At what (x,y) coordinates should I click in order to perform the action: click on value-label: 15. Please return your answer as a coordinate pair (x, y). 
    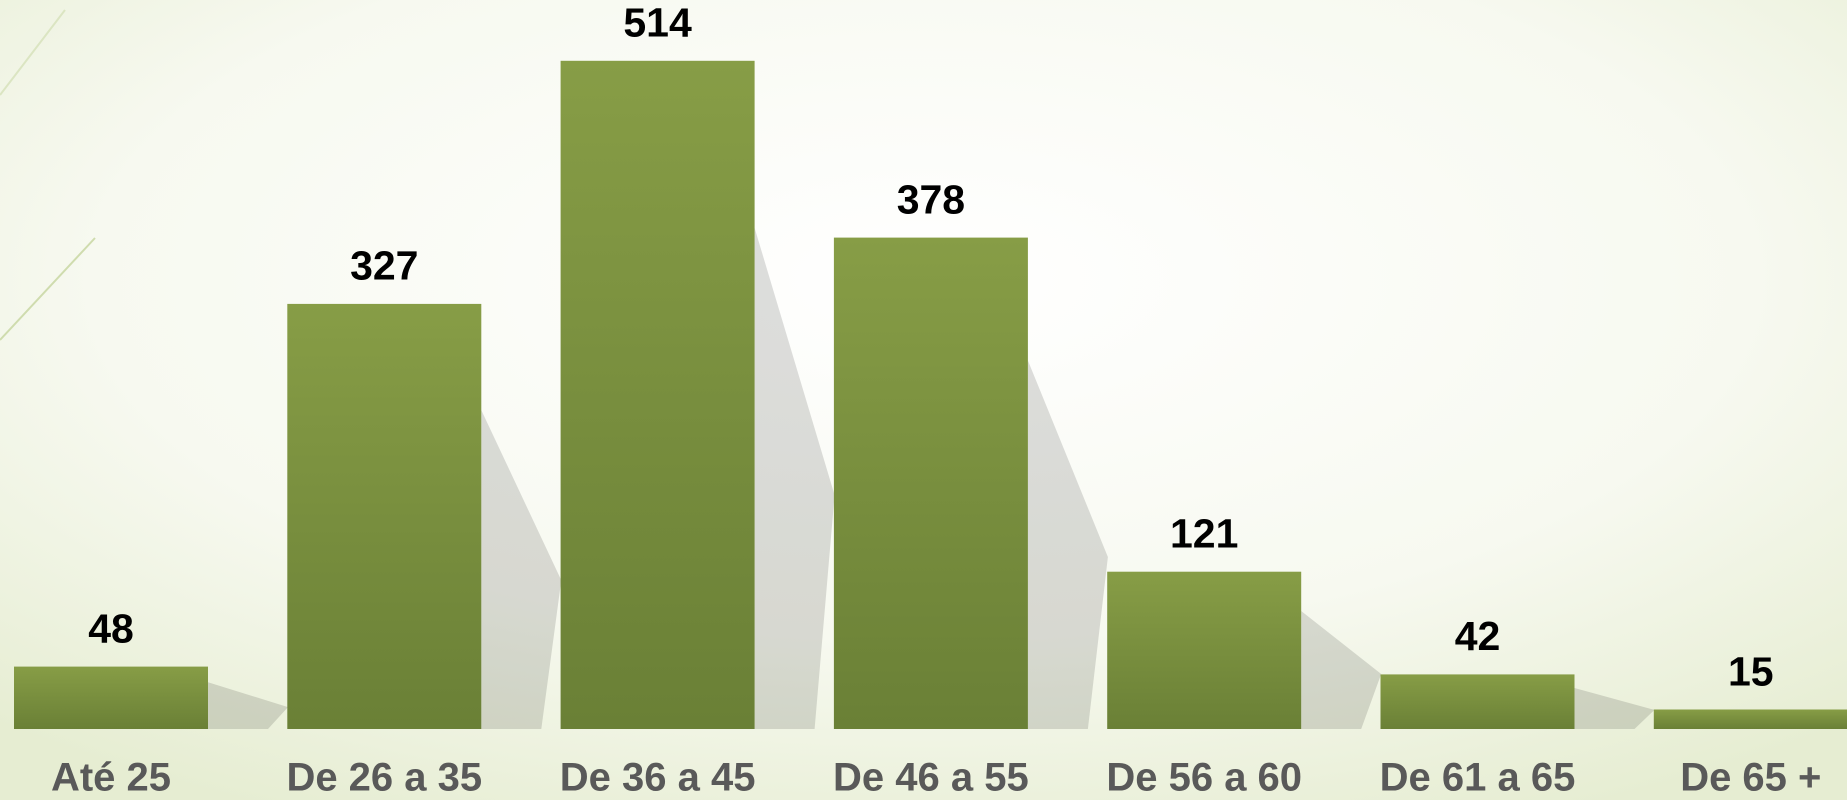
    Looking at the image, I should click on (1751, 671).